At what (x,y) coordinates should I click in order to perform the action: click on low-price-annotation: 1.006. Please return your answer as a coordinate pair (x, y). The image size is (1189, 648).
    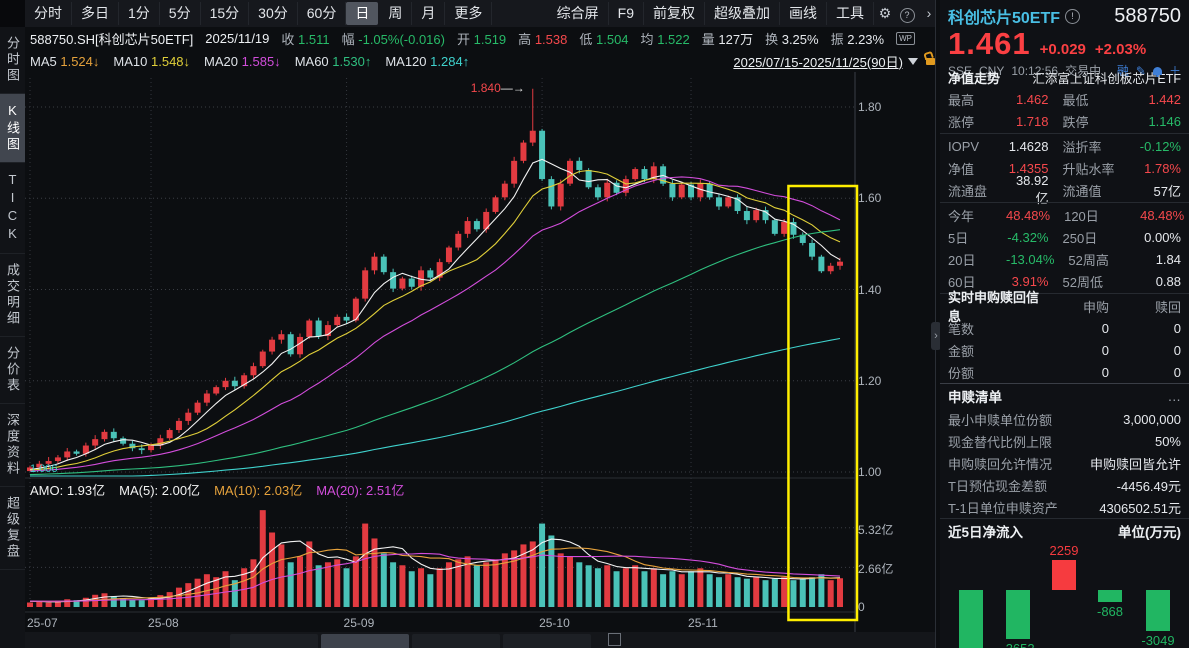
    Looking at the image, I should click on (44, 469).